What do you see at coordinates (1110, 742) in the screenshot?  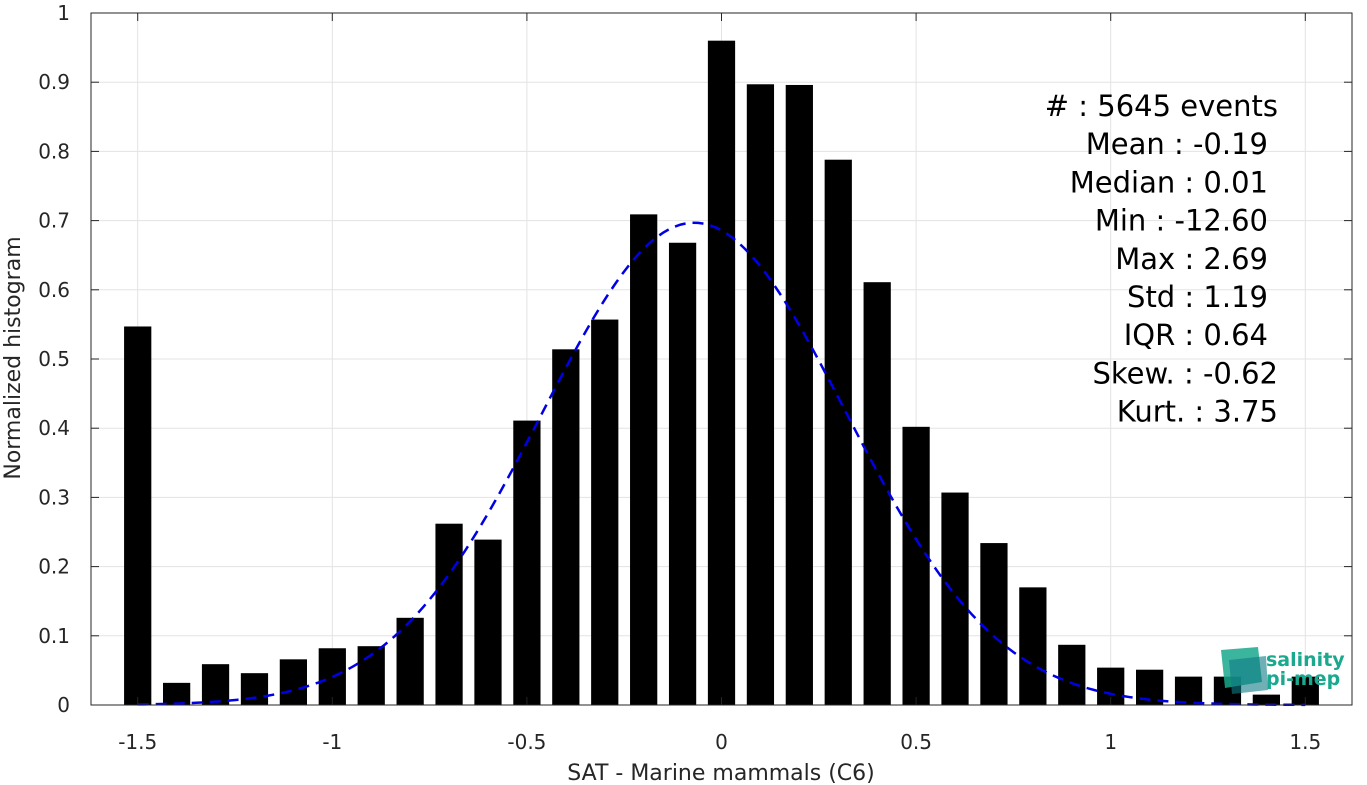 I see `x-tick-label: 1` at bounding box center [1110, 742].